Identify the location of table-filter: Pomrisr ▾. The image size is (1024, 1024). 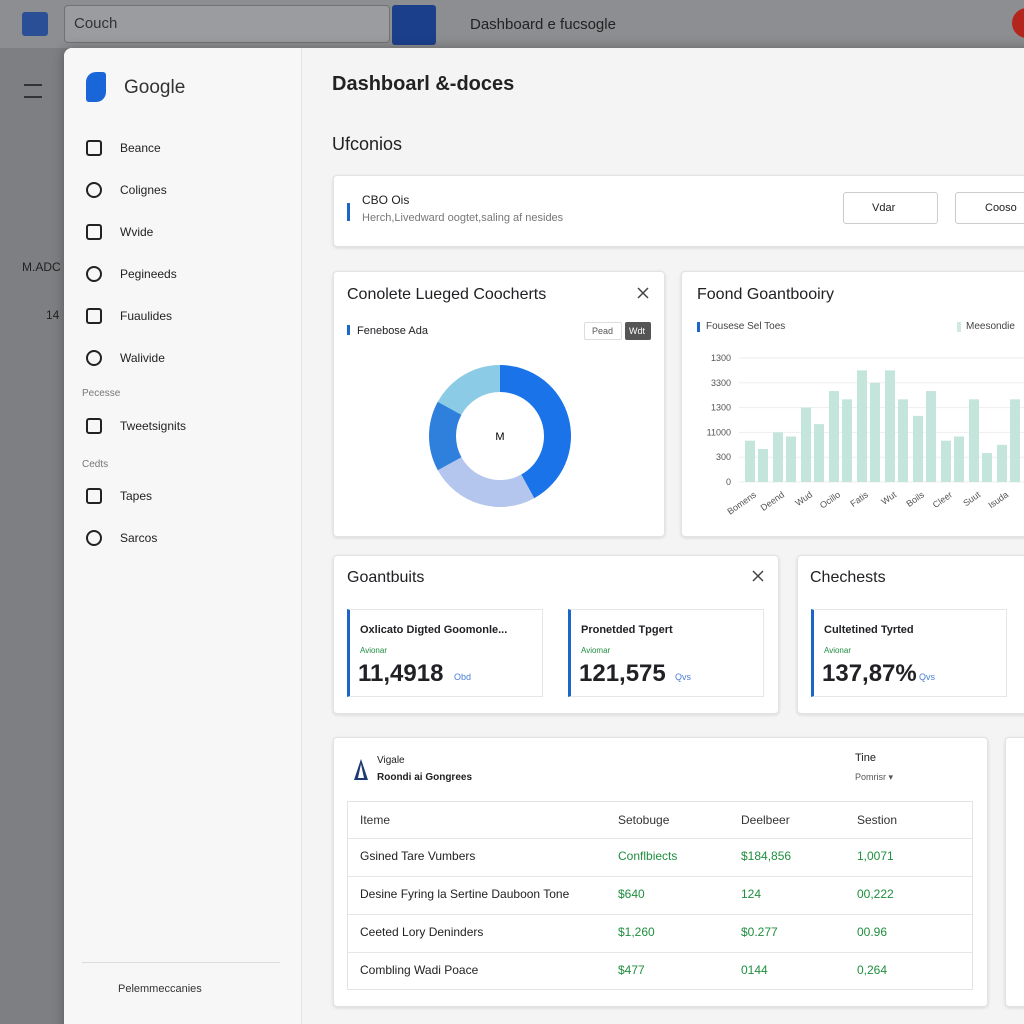
(874, 777).